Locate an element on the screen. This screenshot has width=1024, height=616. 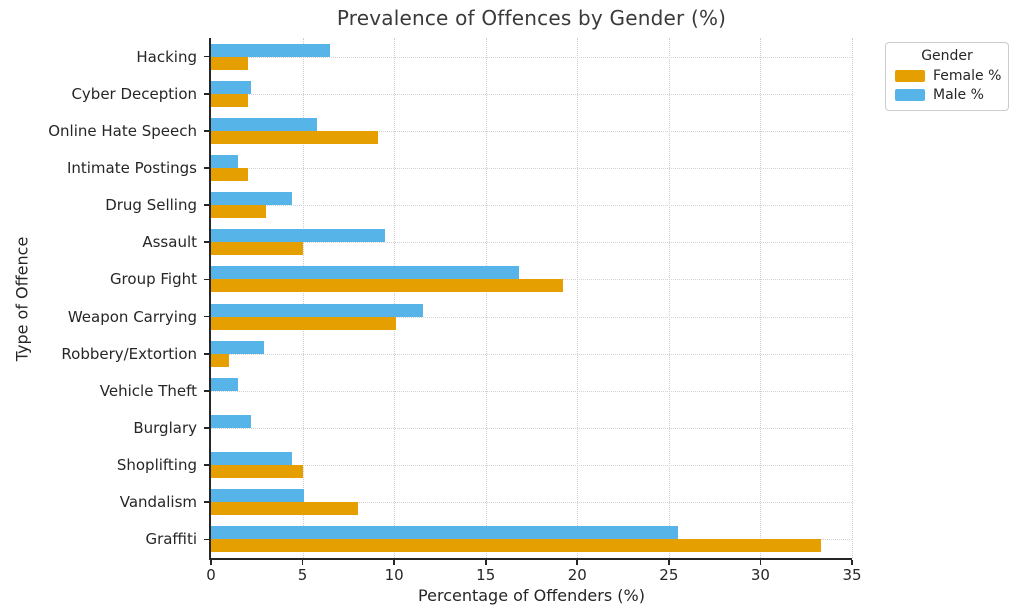
female-swatch-icon is located at coordinates (910, 76).